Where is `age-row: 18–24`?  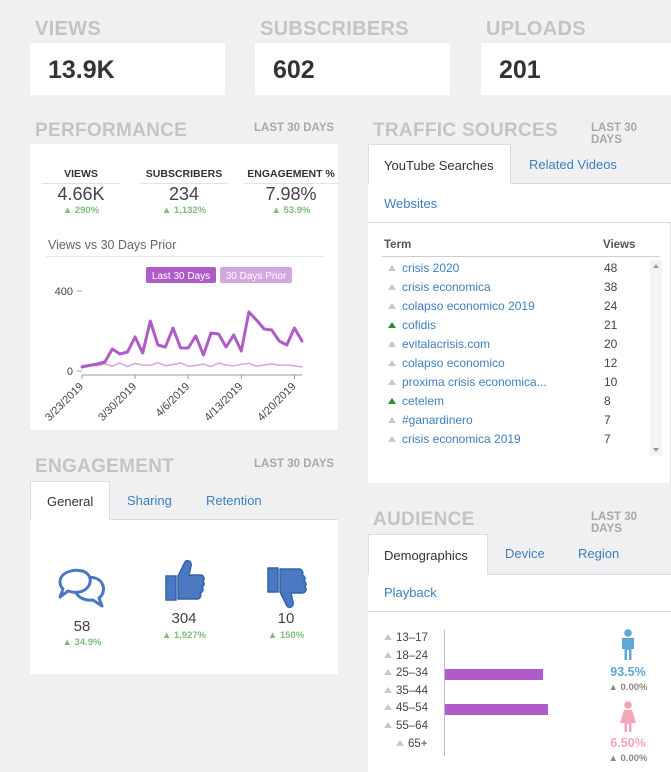
age-row: 18–24 is located at coordinates (414, 656).